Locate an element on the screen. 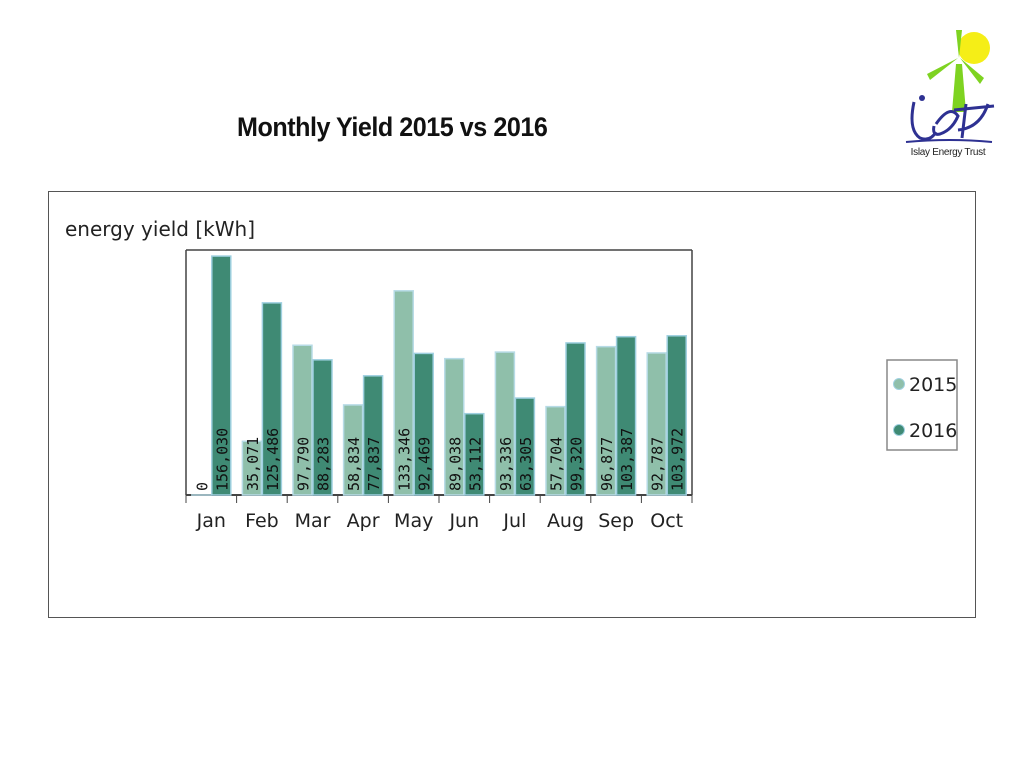  bar-2016-Aug is located at coordinates (575, 419).